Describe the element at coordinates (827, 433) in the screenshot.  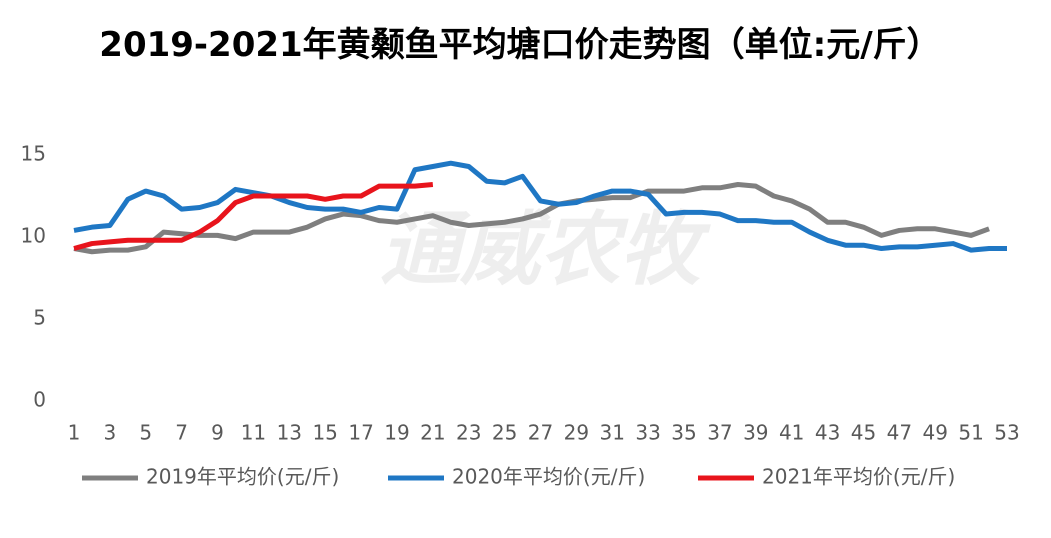
I see `x-tick-label: 43` at that location.